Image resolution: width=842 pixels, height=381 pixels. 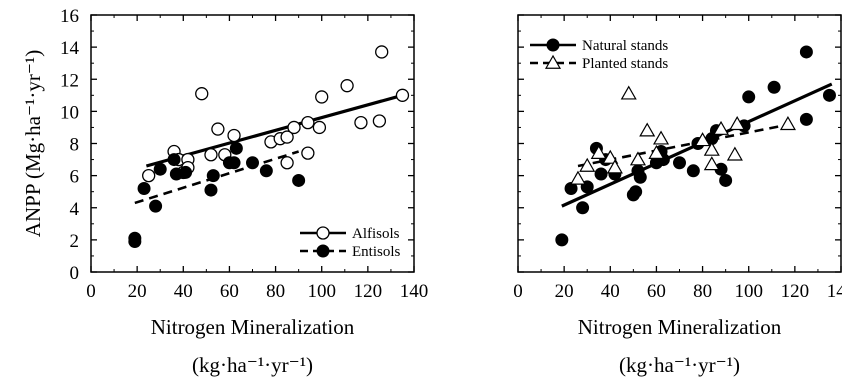 I want to click on y-tick-label: 0, so click(x=75, y=273).